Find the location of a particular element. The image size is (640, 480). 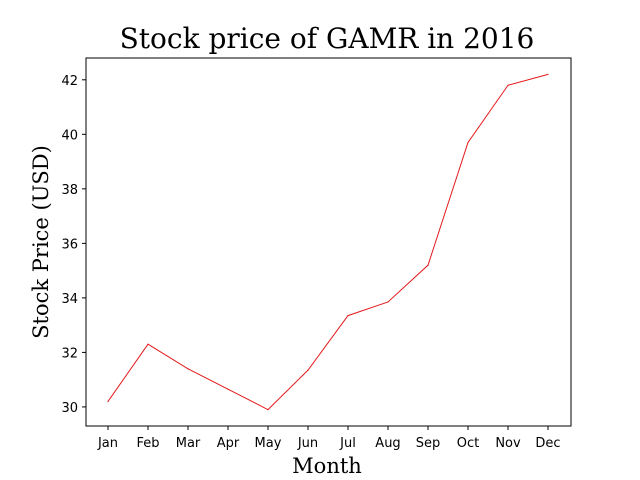

y-tick-label: 40 is located at coordinates (69, 135).